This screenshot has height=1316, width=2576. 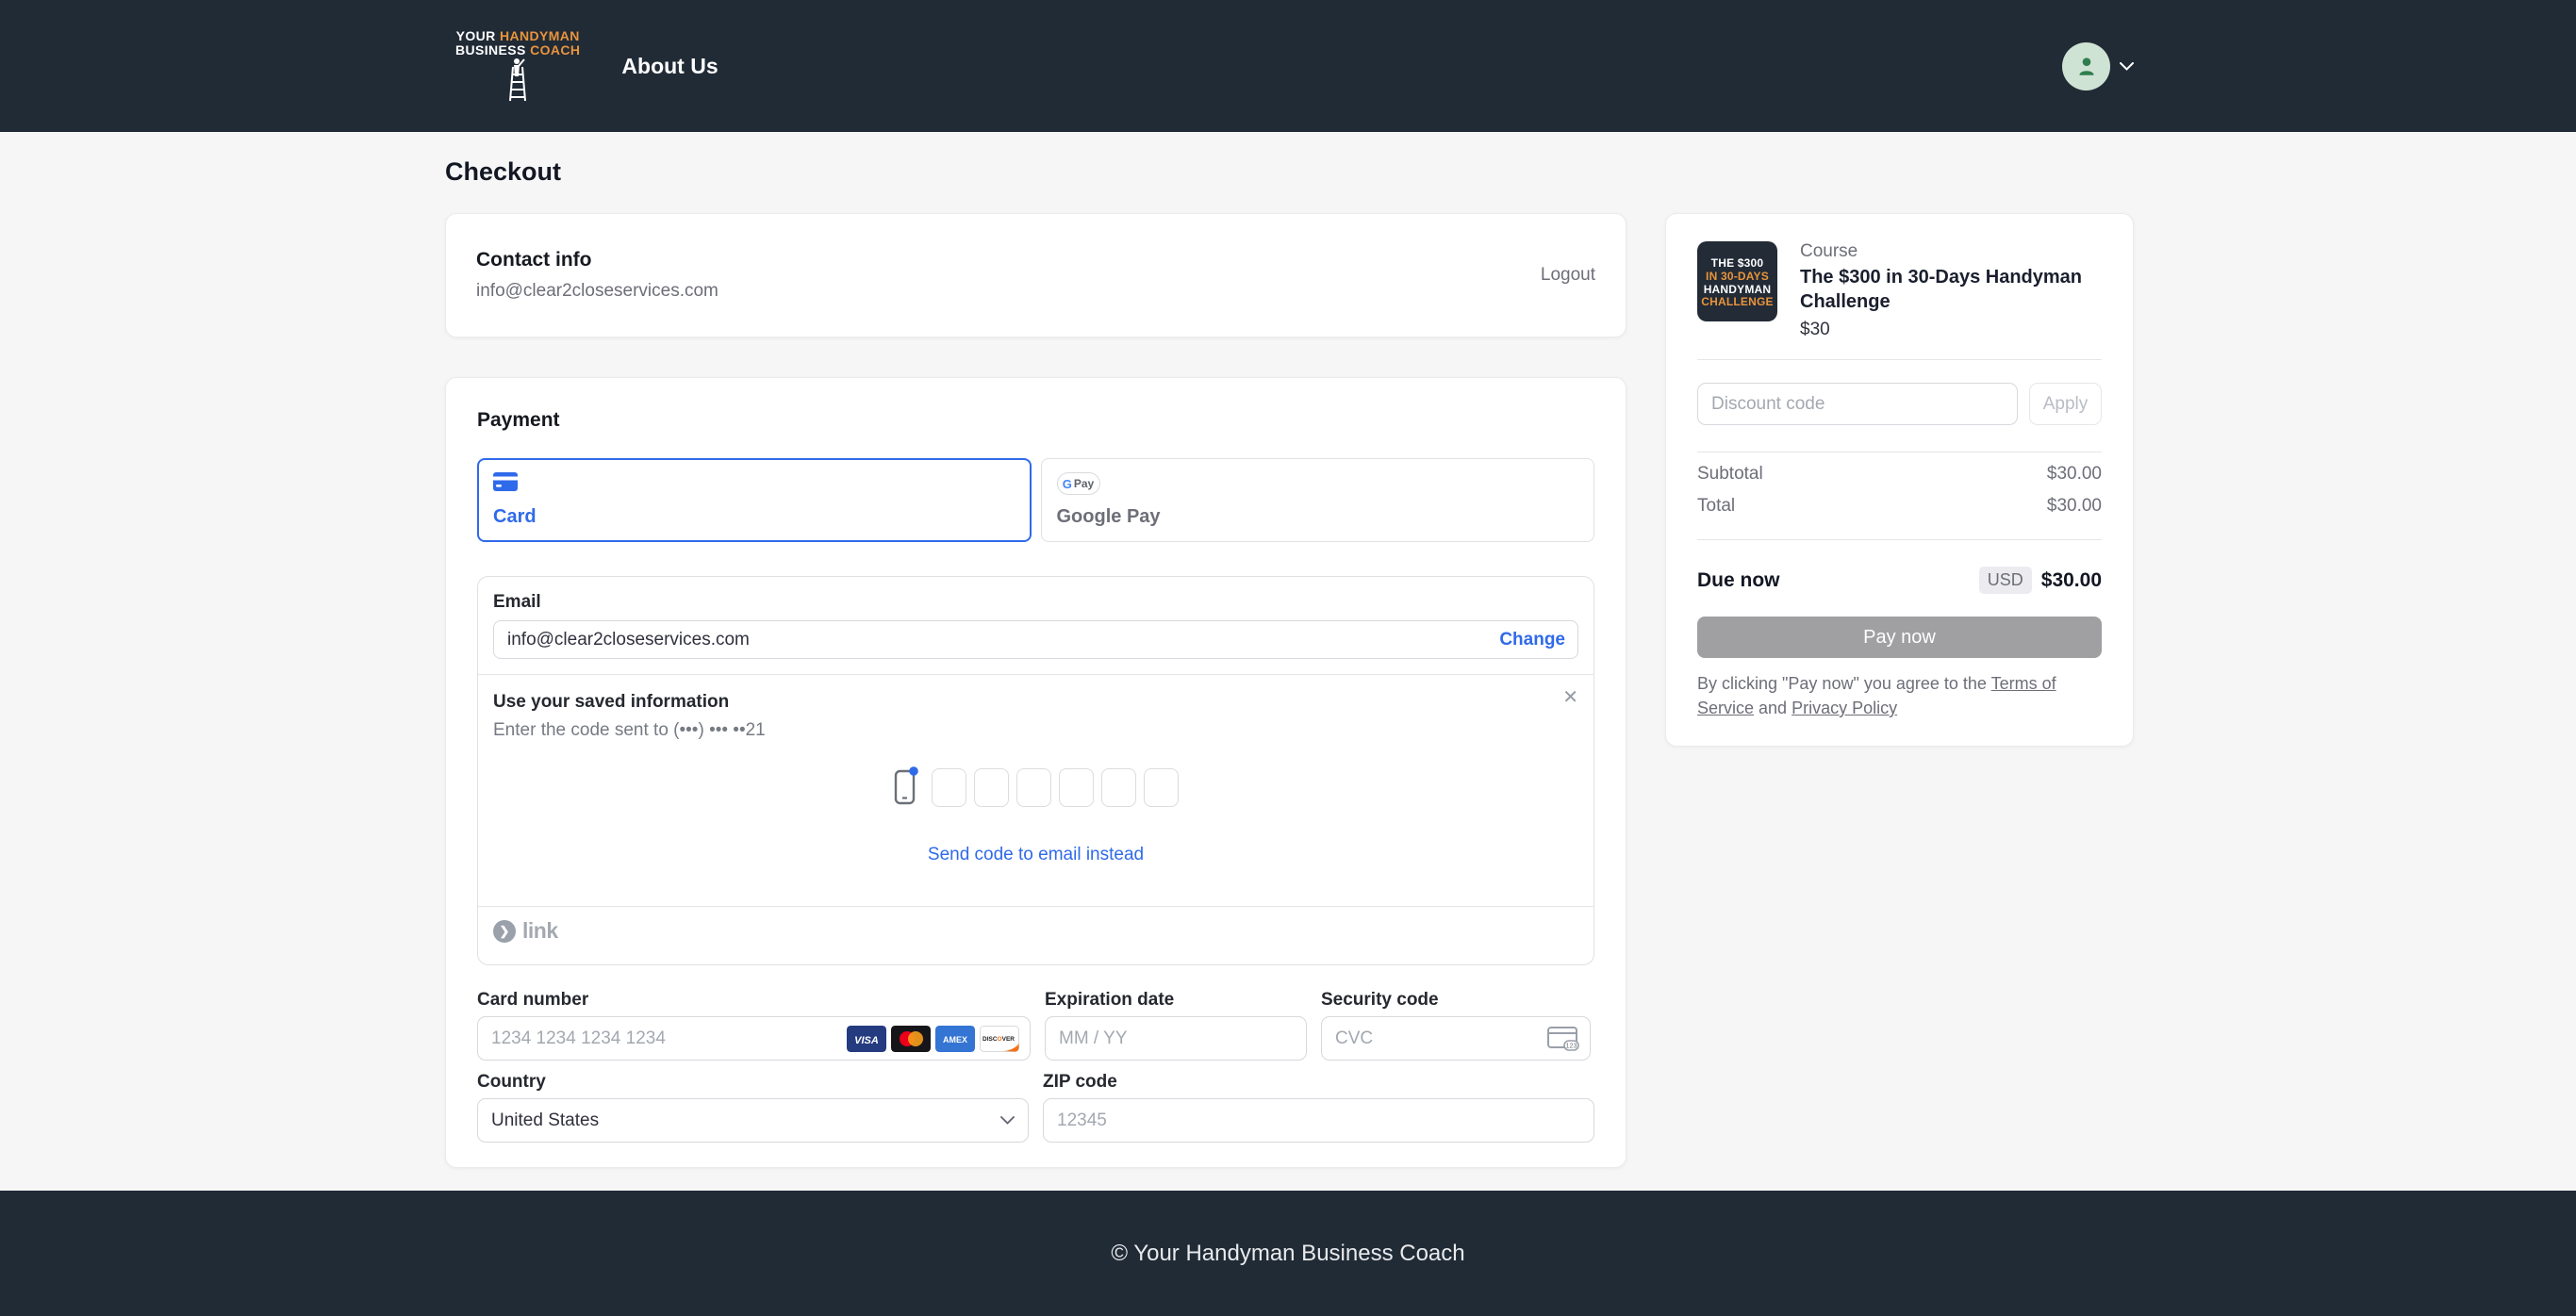 What do you see at coordinates (545, 1120) in the screenshot?
I see `country-value: United States` at bounding box center [545, 1120].